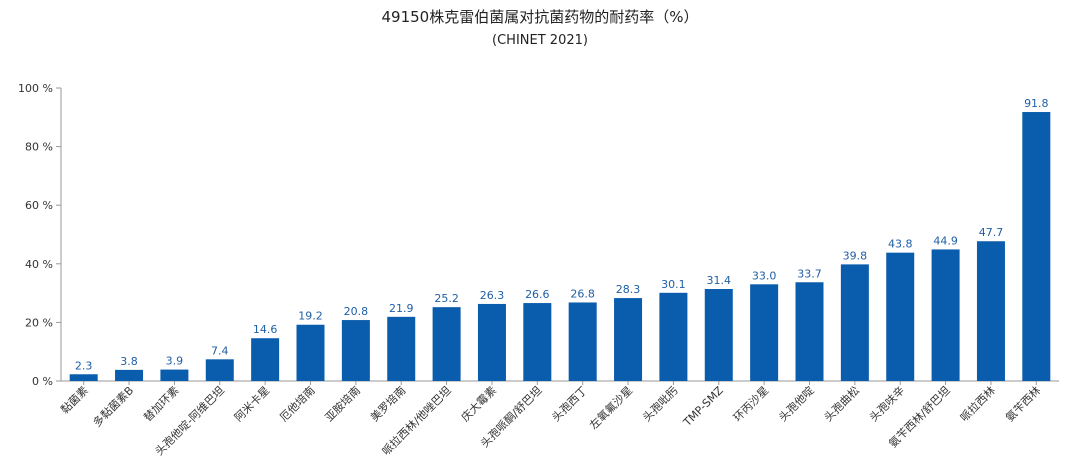 Image resolution: width=1080 pixels, height=471 pixels. What do you see at coordinates (540, 40) in the screenshot?
I see `chart-subtitle: (CHINET 2021)` at bounding box center [540, 40].